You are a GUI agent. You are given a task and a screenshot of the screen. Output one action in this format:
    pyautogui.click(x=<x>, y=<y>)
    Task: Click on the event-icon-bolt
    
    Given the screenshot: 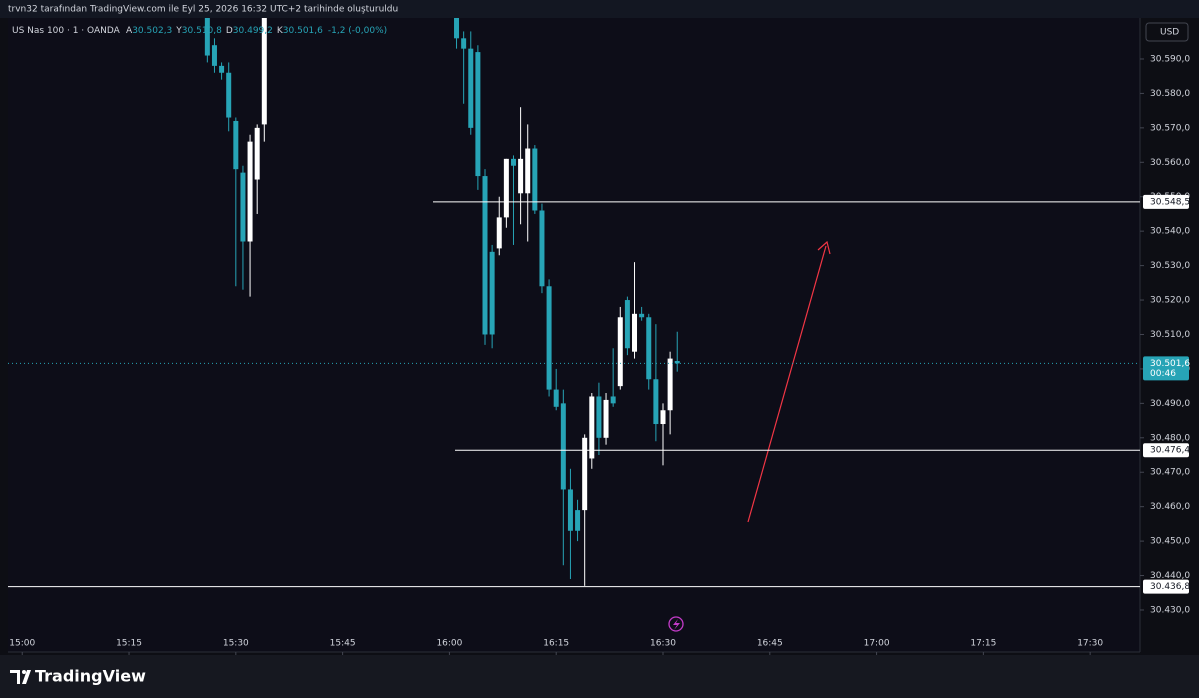 What is the action you would take?
    pyautogui.click(x=676, y=624)
    